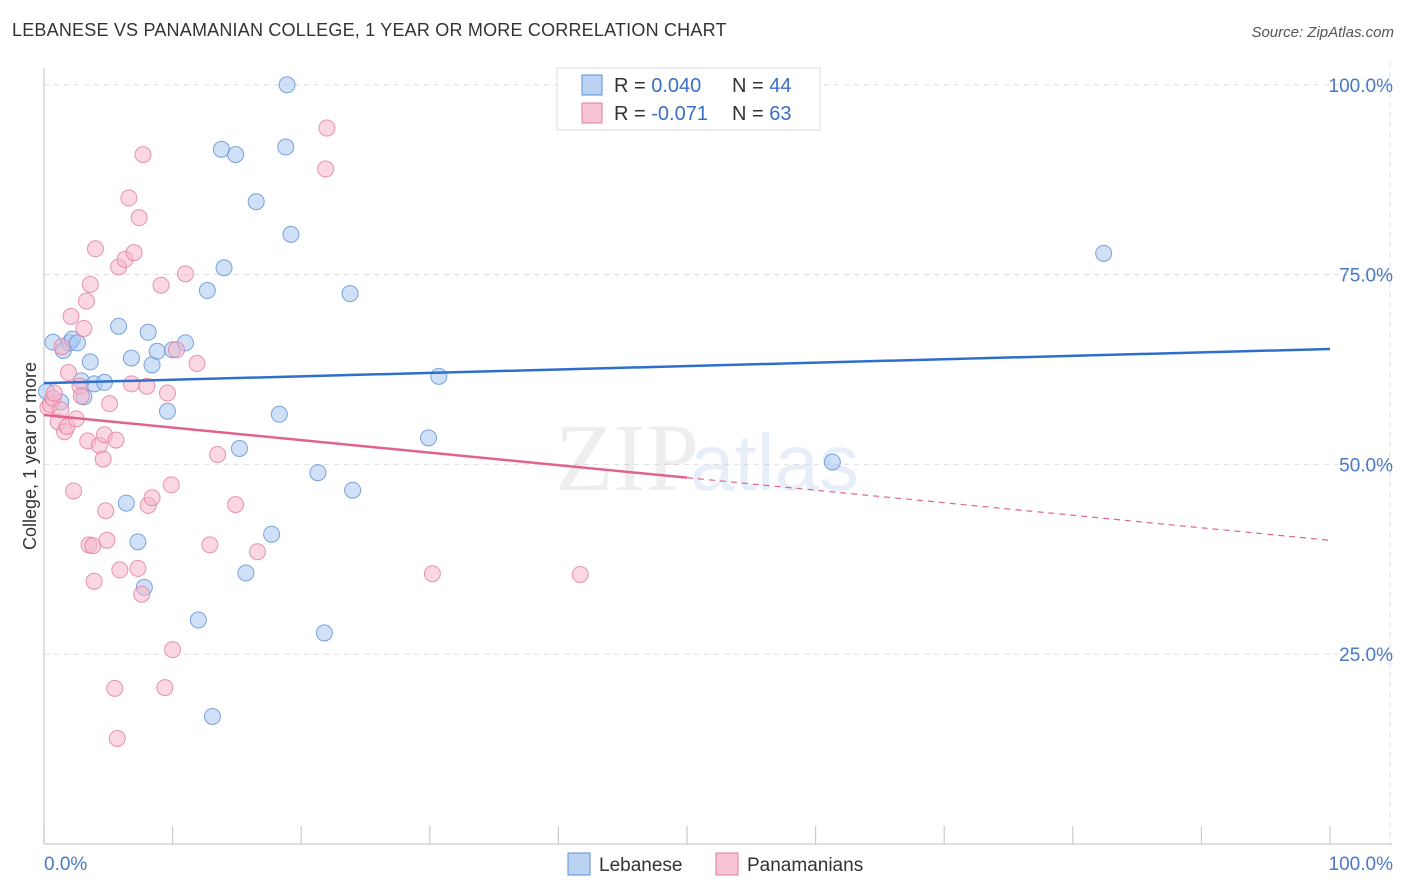  I want to click on y-tick-label: 25.0%, so click(1366, 655).